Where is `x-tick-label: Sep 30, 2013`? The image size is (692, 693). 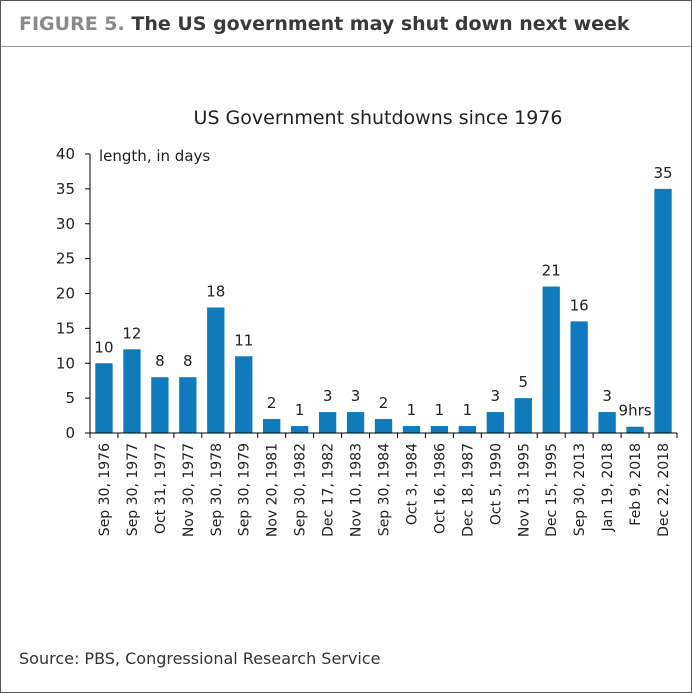 x-tick-label: Sep 30, 2013 is located at coordinates (580, 489).